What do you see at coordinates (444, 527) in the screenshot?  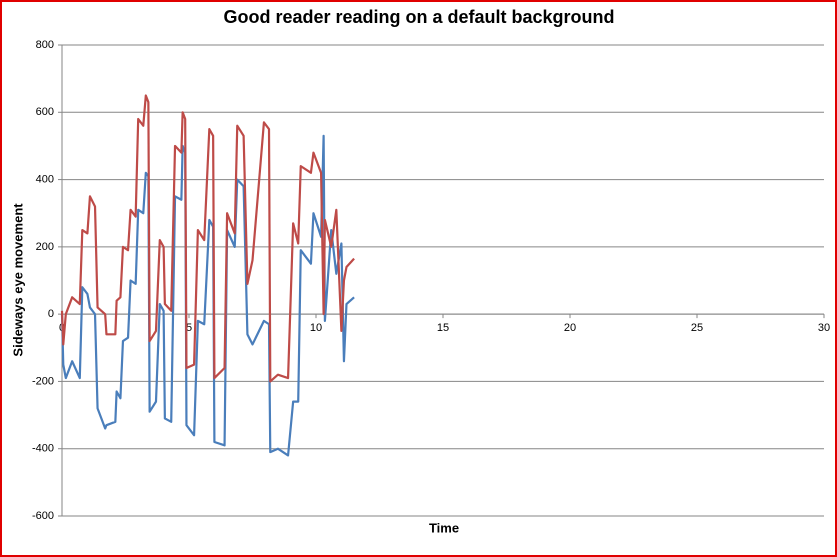 I see `x-axis-title: Time` at bounding box center [444, 527].